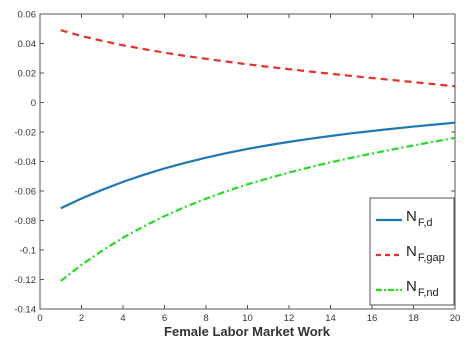 This screenshot has height=352, width=464. What do you see at coordinates (28, 251) in the screenshot?
I see `y-tick-label: -0.1` at bounding box center [28, 251].